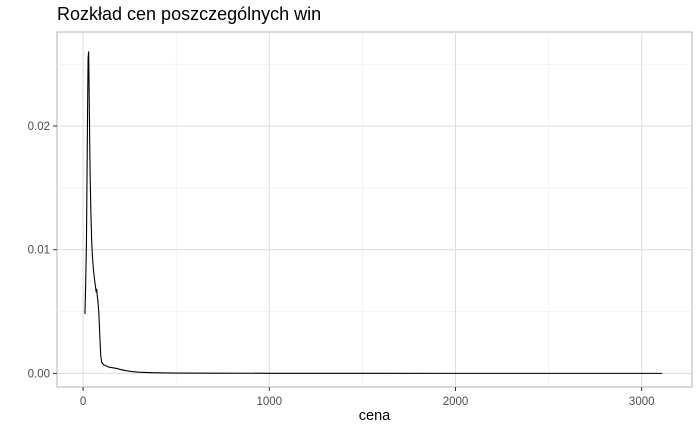 This screenshot has height=432, width=700. I want to click on x-tick-label: 0, so click(83, 402).